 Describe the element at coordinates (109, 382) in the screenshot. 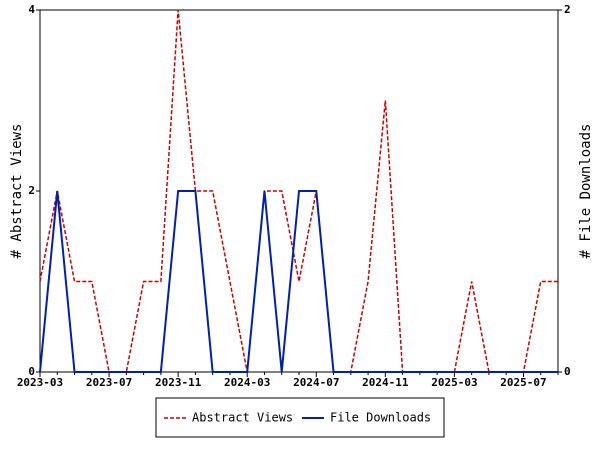

I see `x-tick-label: 2023-07` at that location.